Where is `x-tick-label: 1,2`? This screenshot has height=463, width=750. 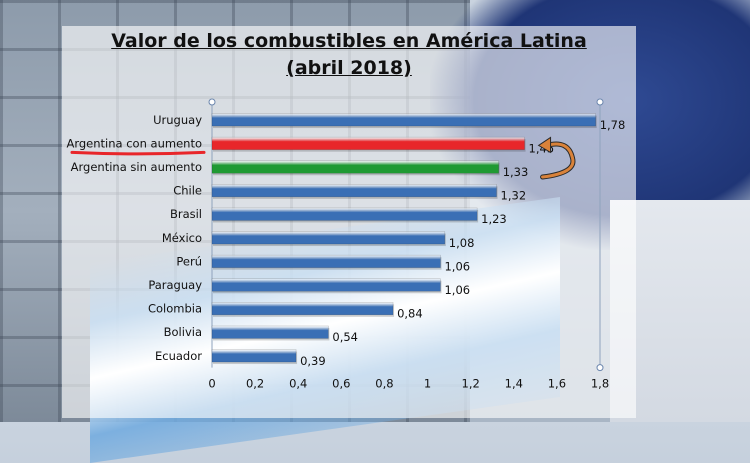 x-tick-label: 1,2 is located at coordinates (471, 384).